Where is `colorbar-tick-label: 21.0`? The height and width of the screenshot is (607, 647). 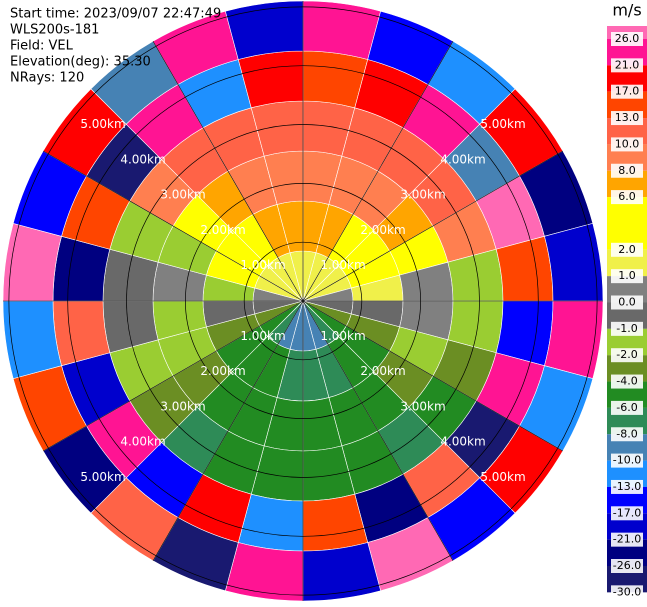
colorbar-tick-label: 21.0 is located at coordinates (627, 64).